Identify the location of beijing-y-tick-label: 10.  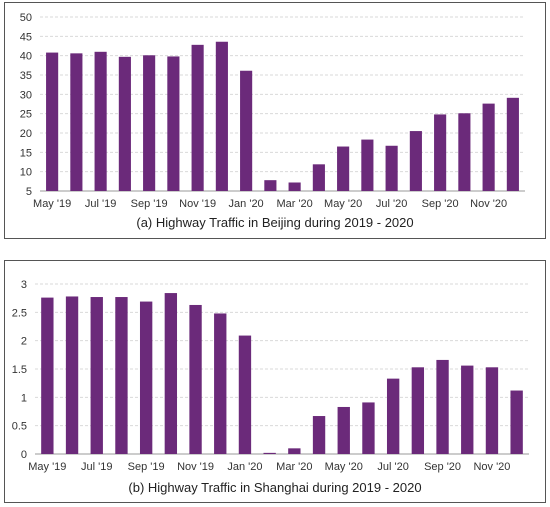
(26, 173).